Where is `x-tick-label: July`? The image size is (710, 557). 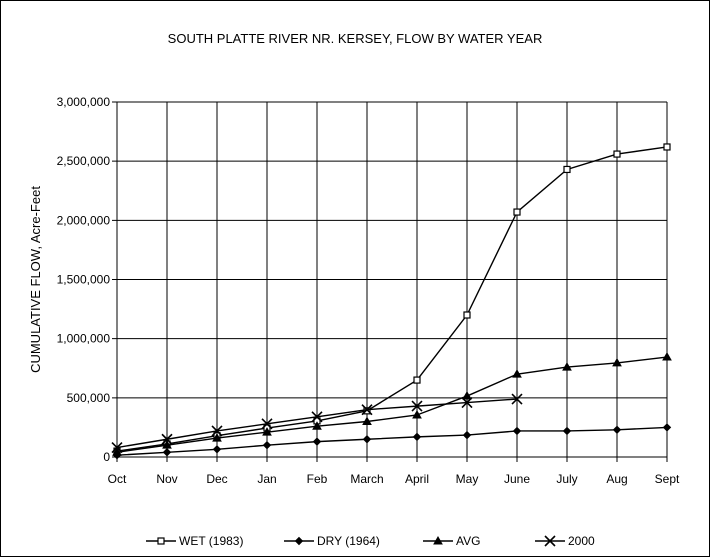
x-tick-label: July is located at coordinates (566, 479).